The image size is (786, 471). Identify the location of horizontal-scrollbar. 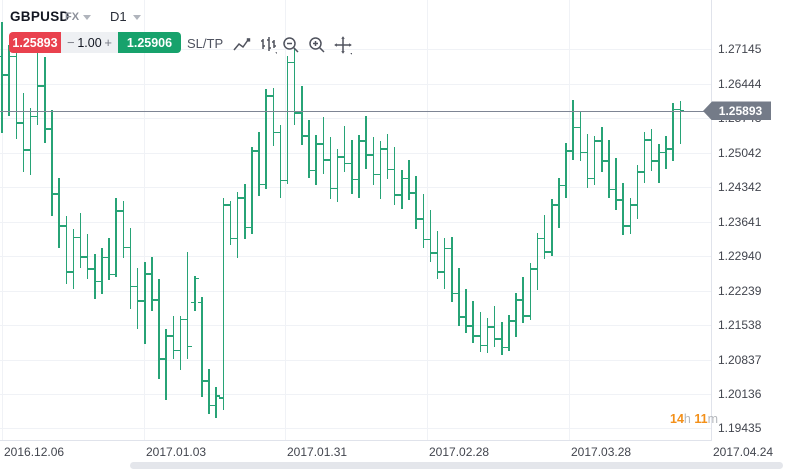
(456, 465).